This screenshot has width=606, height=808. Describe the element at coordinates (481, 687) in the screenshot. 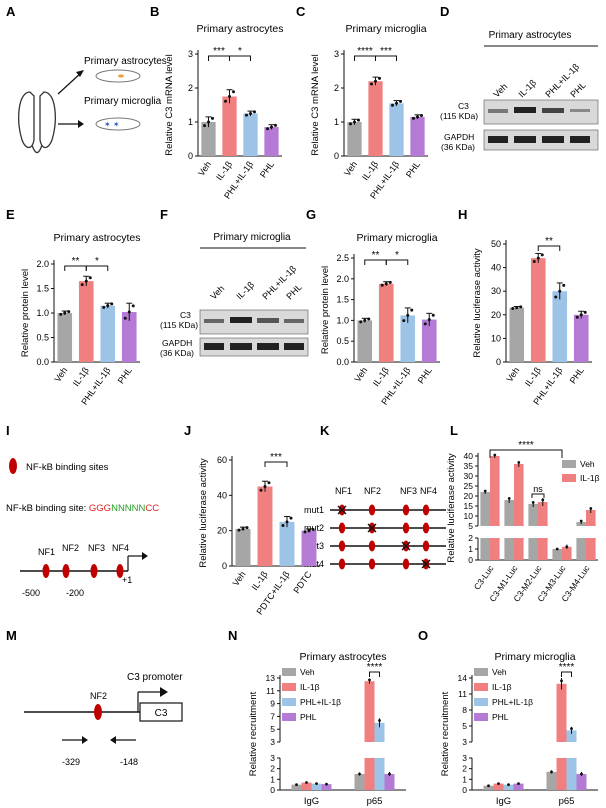

I see `legend-swatch` at that location.